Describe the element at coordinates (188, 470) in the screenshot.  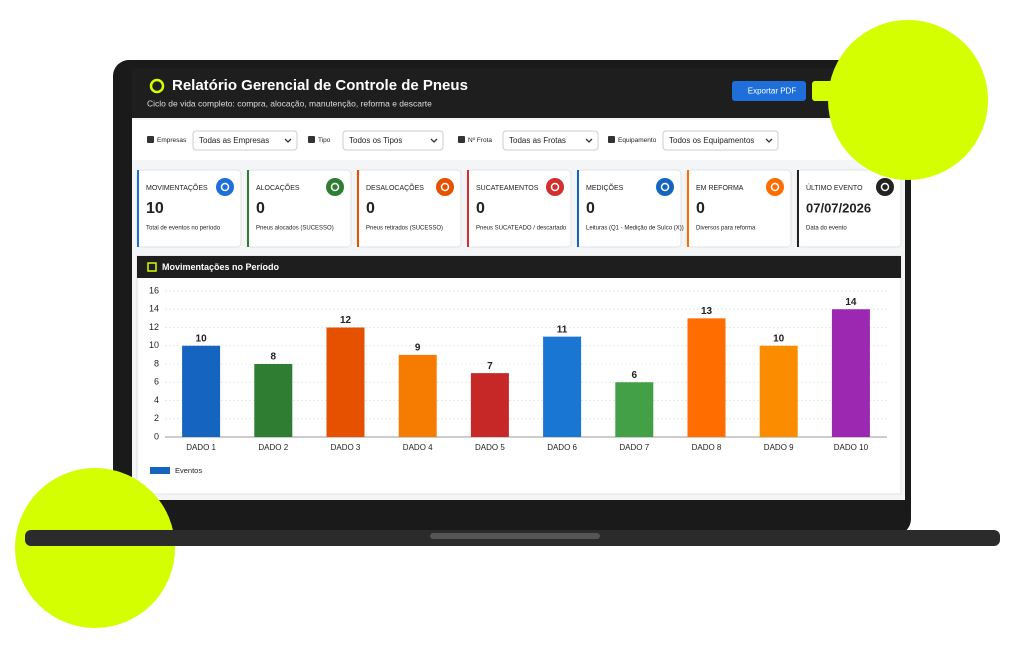
I see `legend-label: Eventos` at that location.